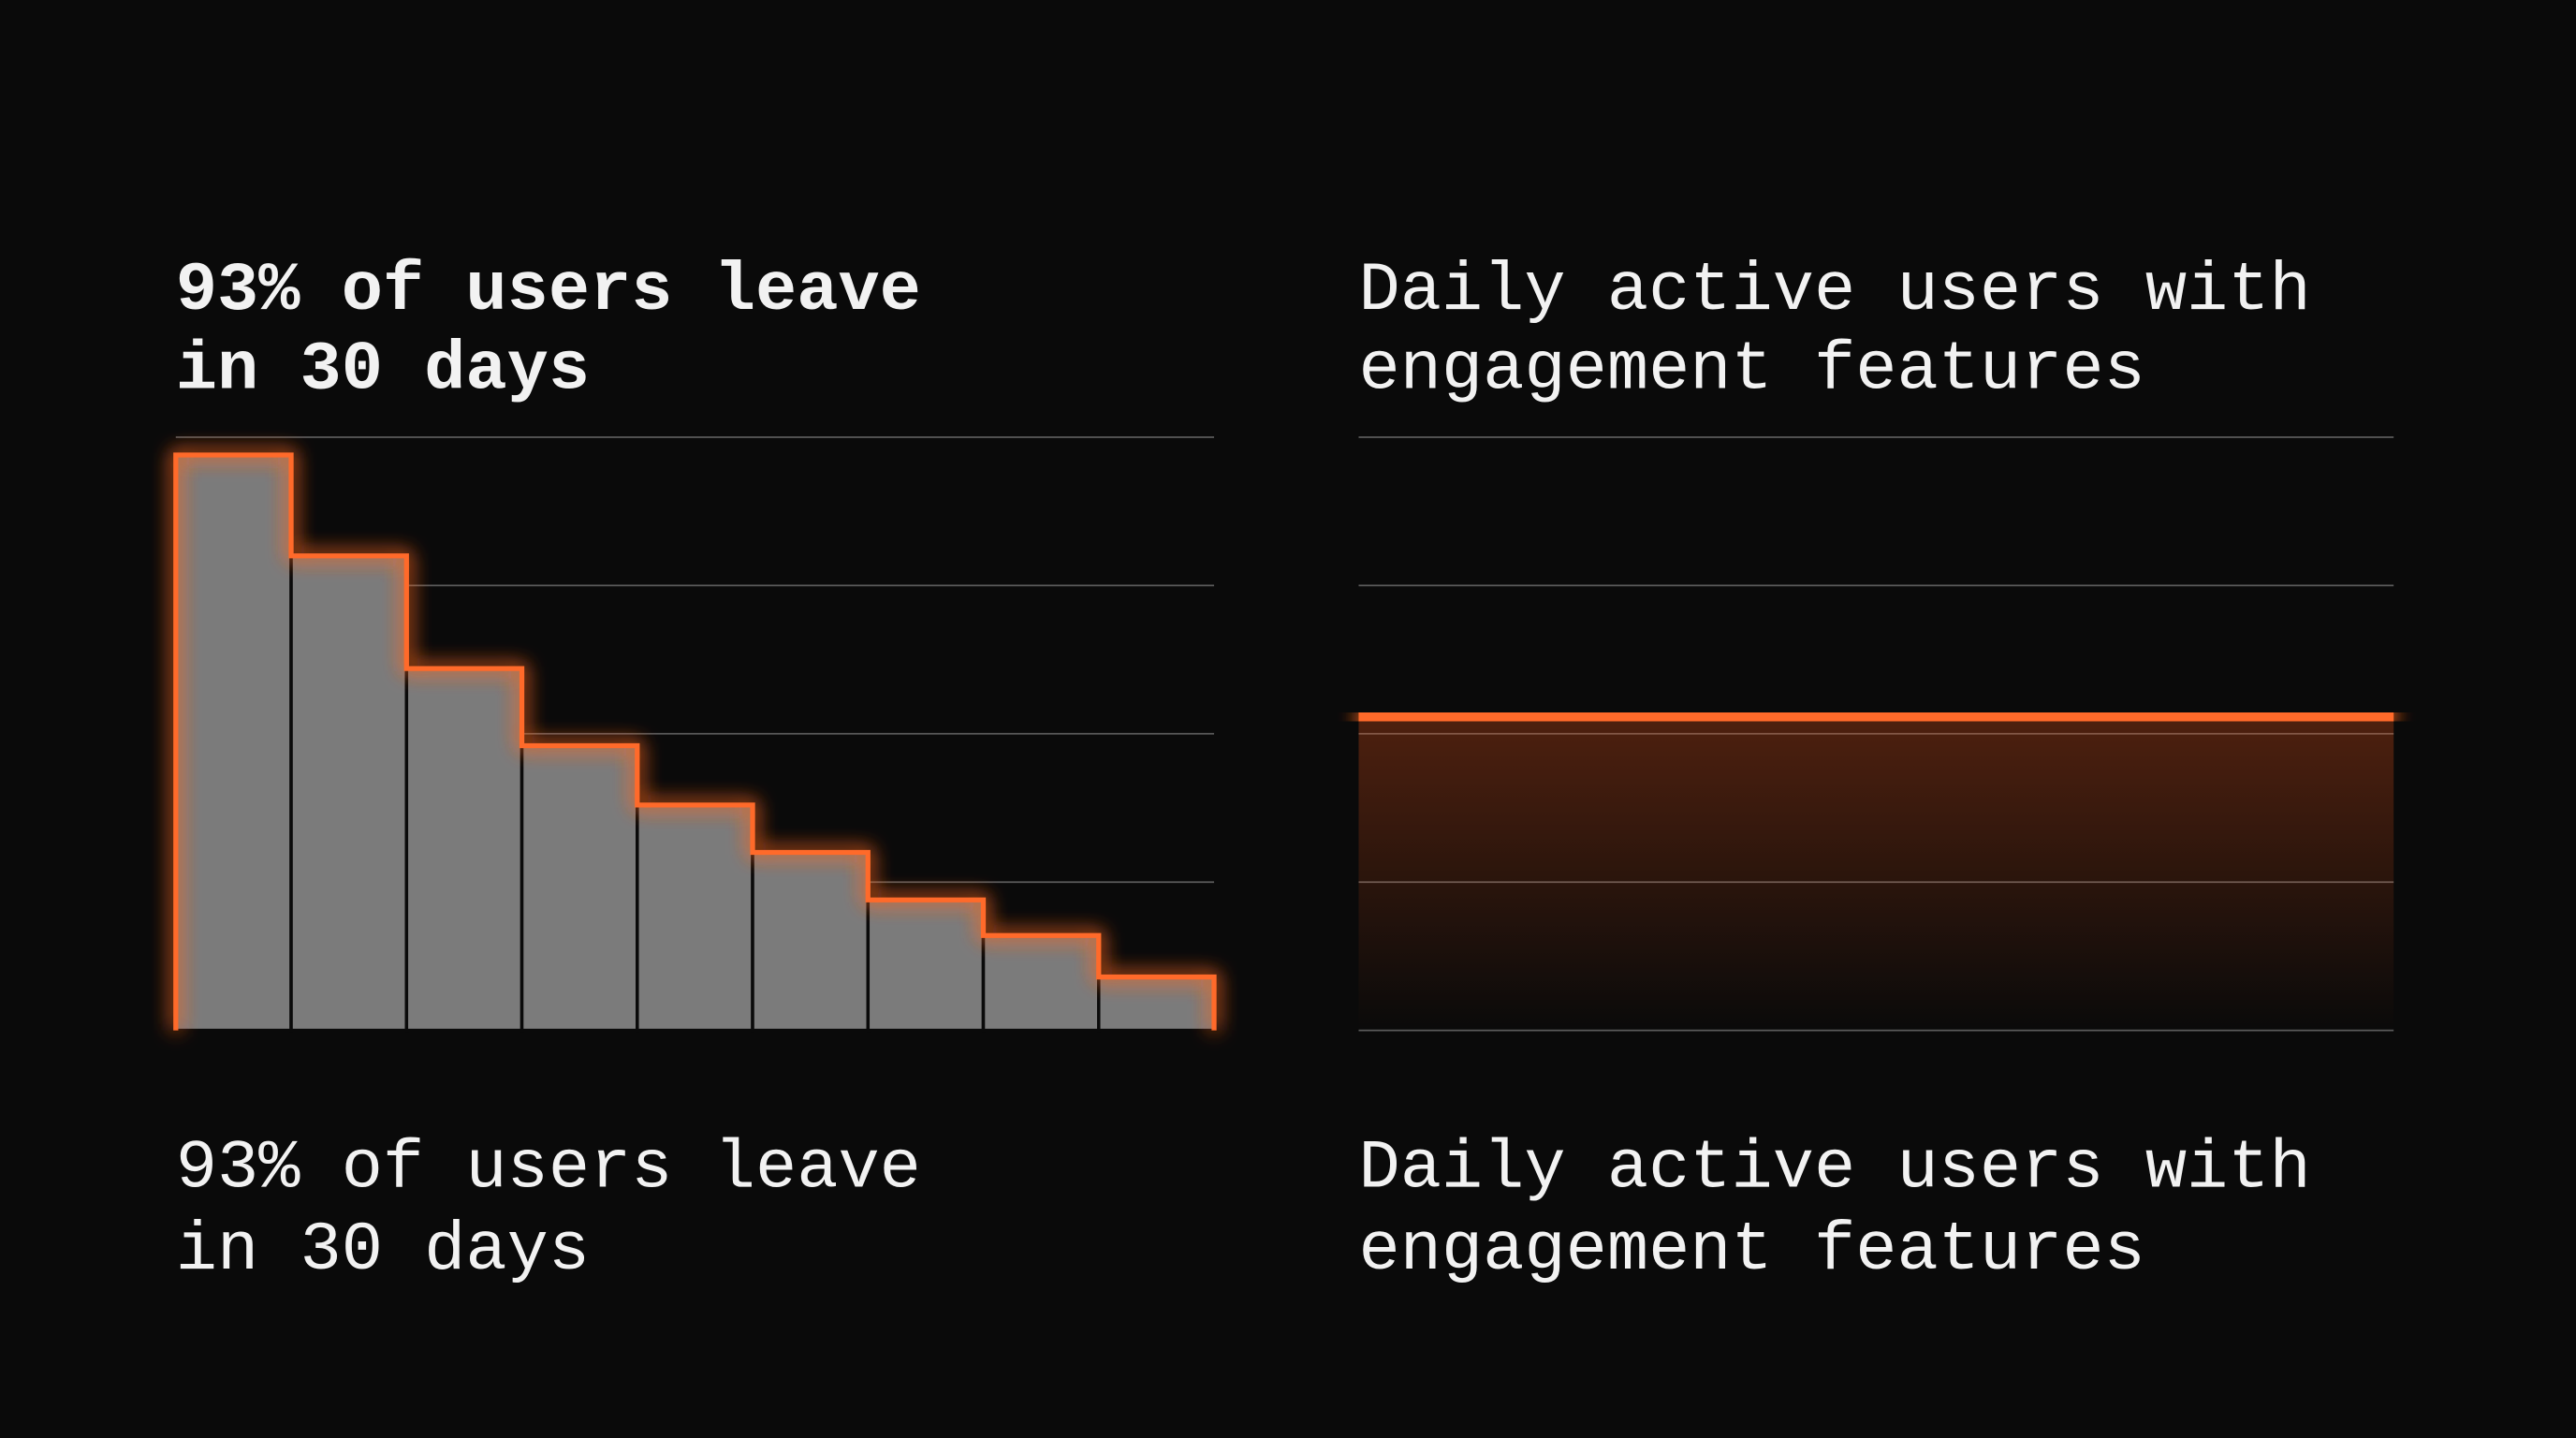  I want to click on line-glow-area, so click(1876, 872).